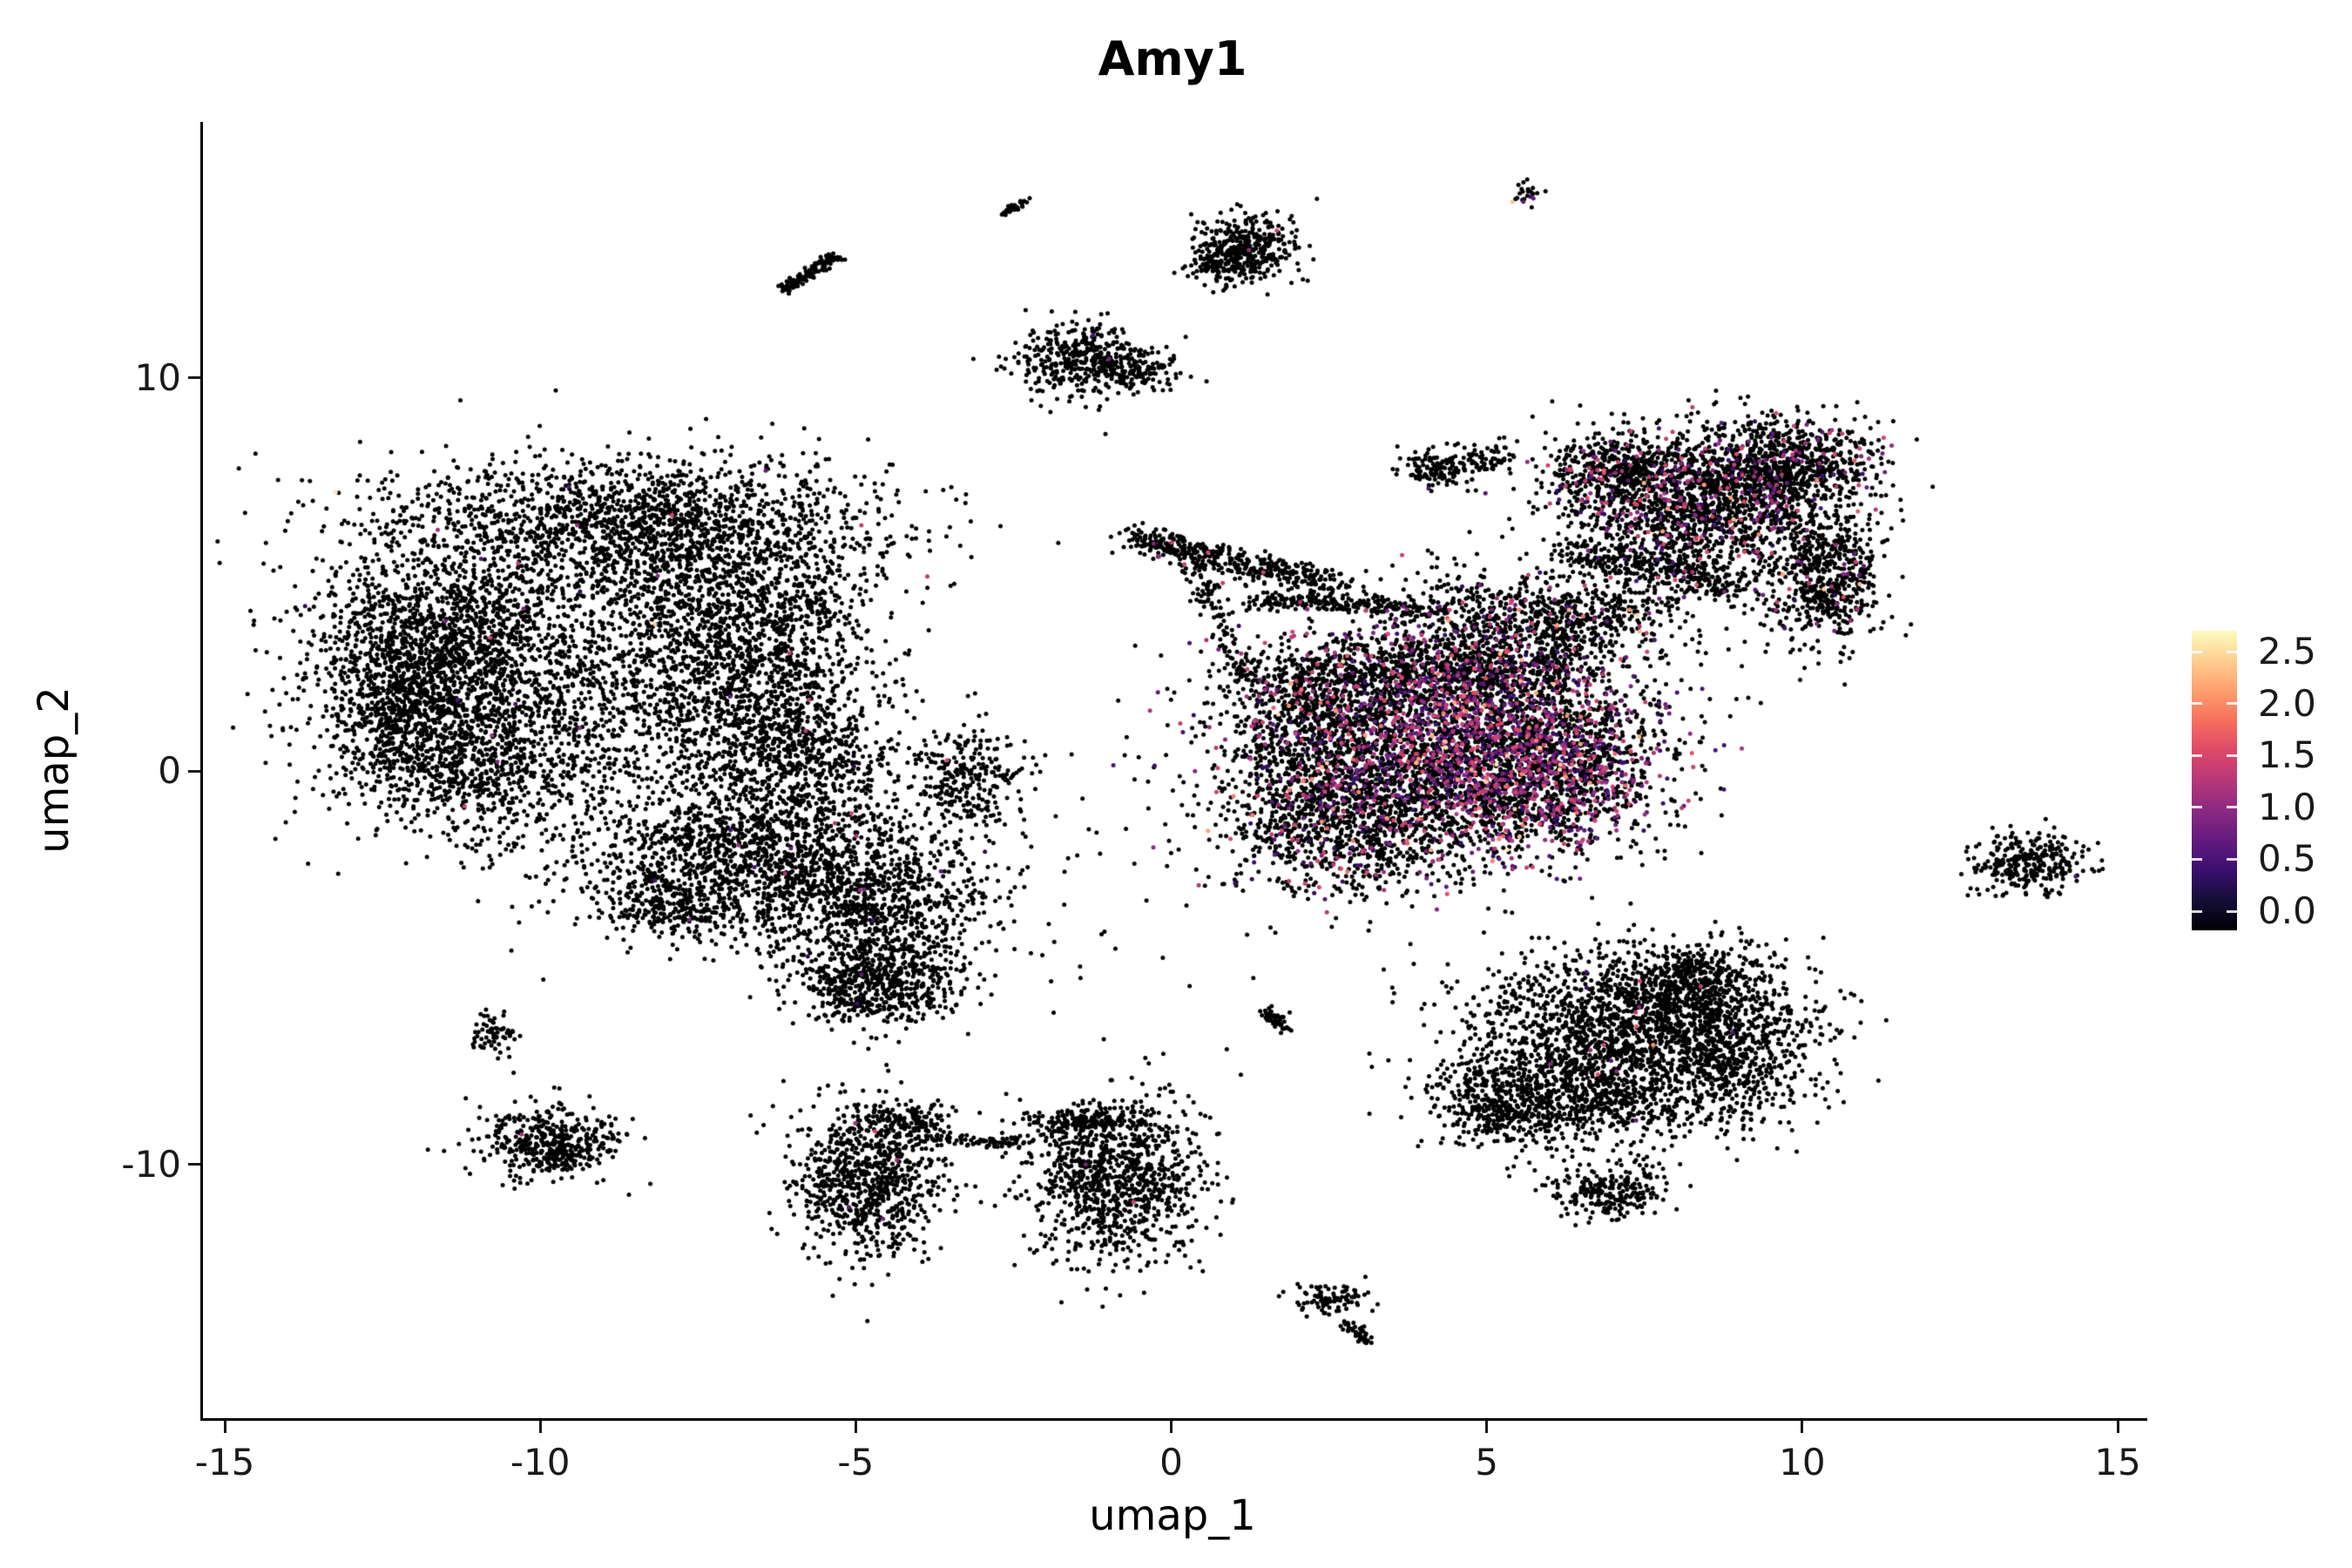  What do you see at coordinates (2287, 703) in the screenshot?
I see `colorbar-tick-label: 2.0` at bounding box center [2287, 703].